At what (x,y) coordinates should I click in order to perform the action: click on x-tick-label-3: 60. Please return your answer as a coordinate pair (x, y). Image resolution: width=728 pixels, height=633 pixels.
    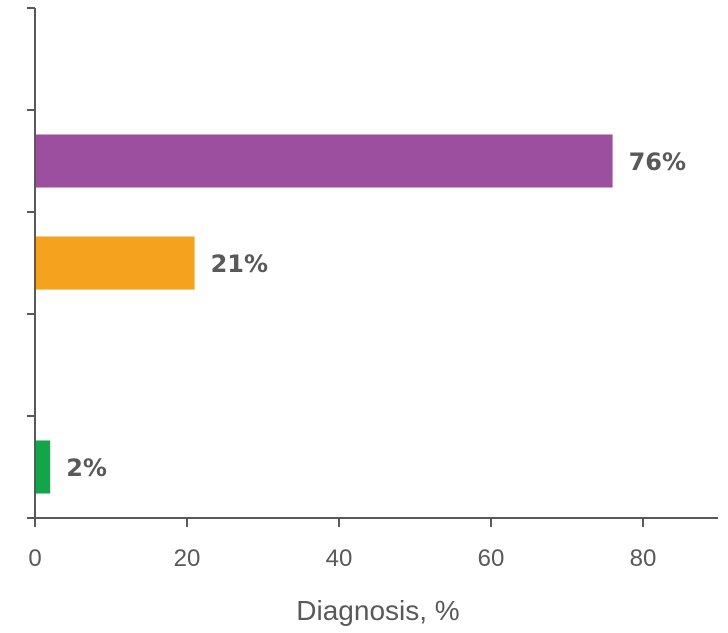
    Looking at the image, I should click on (491, 558).